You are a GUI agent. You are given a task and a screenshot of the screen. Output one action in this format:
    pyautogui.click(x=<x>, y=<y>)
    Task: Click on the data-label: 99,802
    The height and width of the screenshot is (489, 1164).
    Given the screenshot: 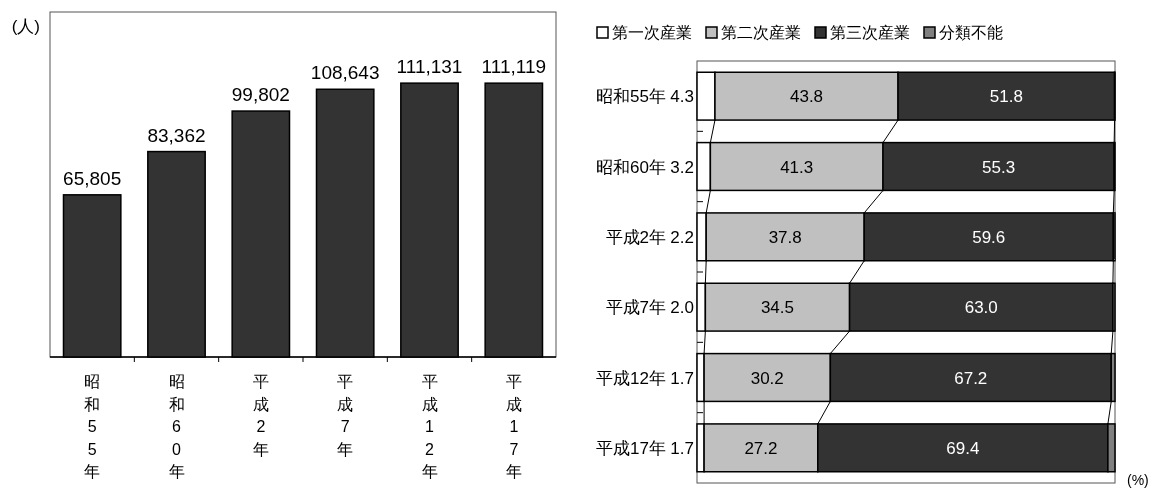 What is the action you would take?
    pyautogui.click(x=260, y=95)
    